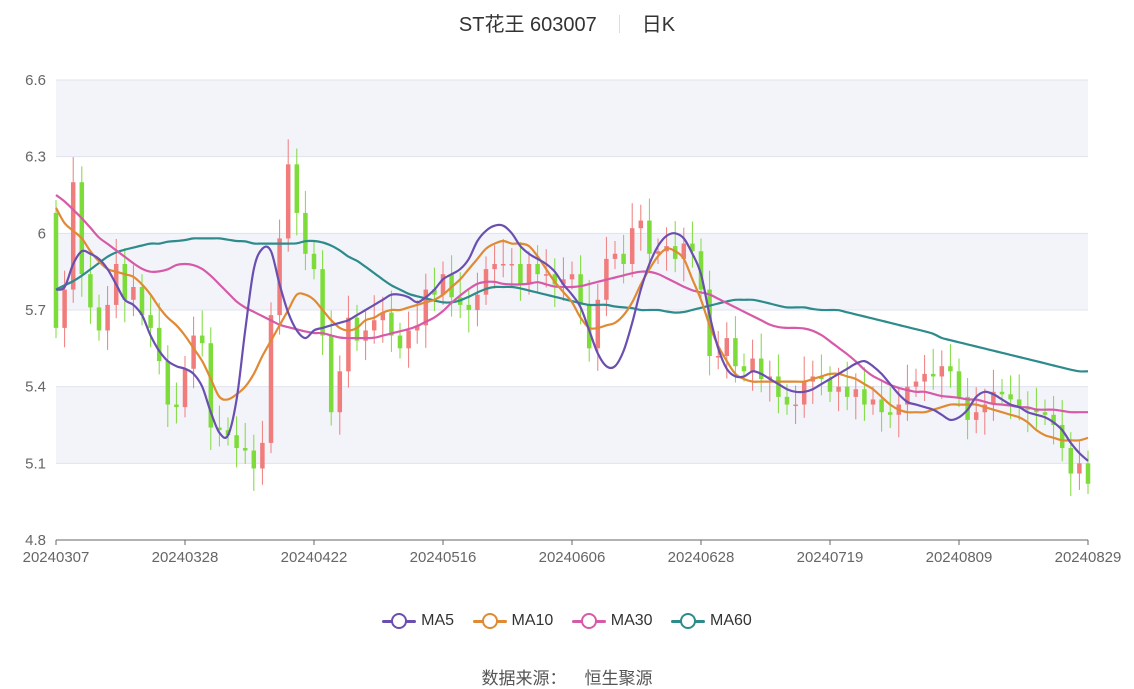 This screenshot has width=1134, height=689. What do you see at coordinates (631, 620) in the screenshot?
I see `legend-label-ma30: MA30` at bounding box center [631, 620].